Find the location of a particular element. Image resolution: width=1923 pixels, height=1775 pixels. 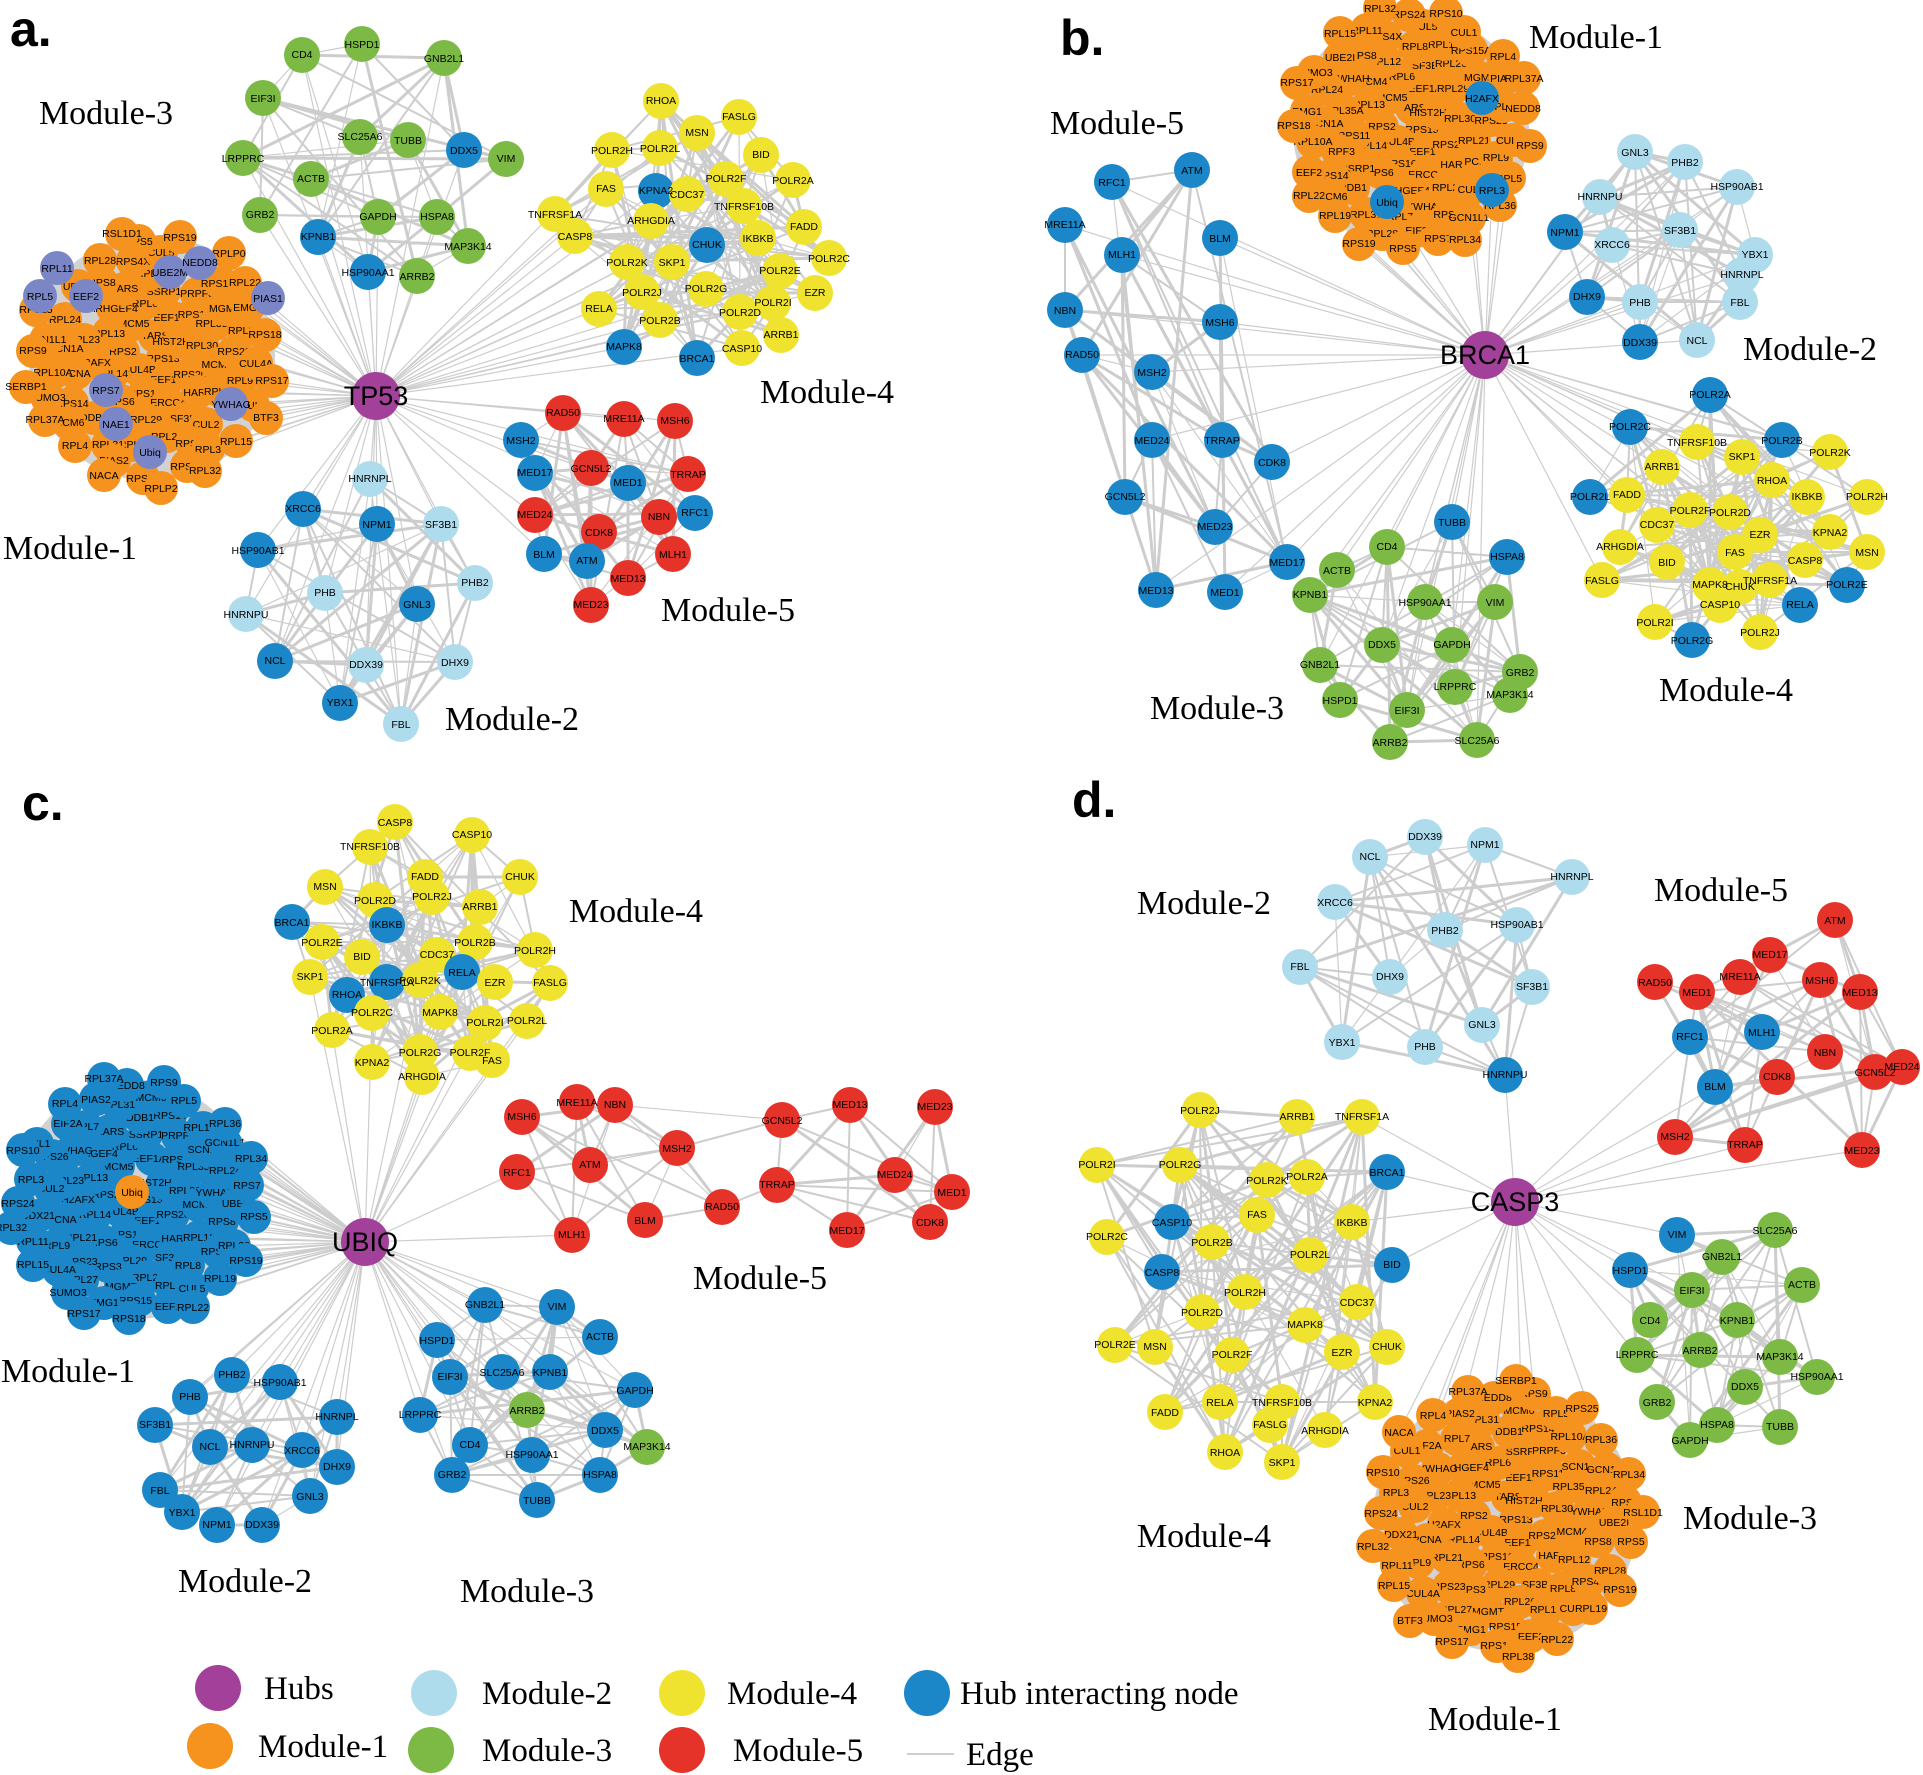

svg-text: RPS10 is located at coordinates (22, 1151).